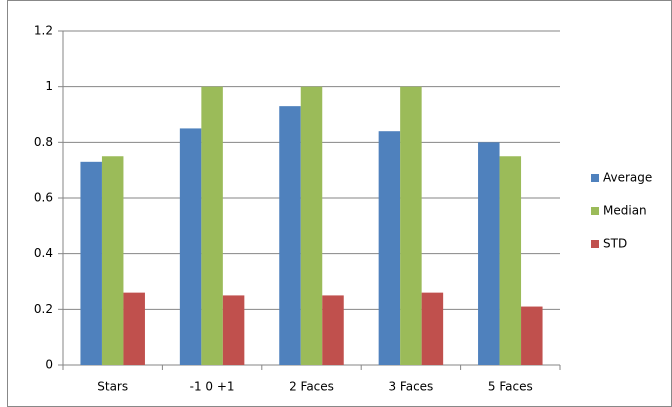  Describe the element at coordinates (311, 387) in the screenshot. I see `x-tick-label: 2 Faces` at that location.